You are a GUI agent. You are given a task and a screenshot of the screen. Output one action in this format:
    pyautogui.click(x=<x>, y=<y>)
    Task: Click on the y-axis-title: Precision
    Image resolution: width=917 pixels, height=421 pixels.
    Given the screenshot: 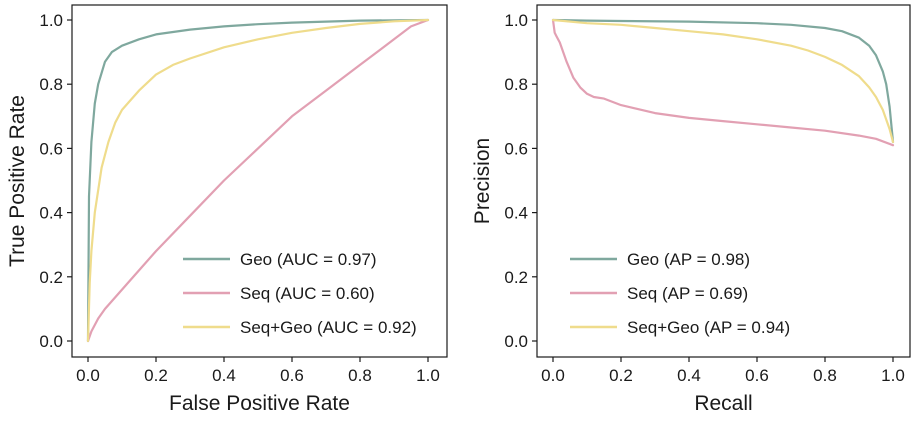 What is the action you would take?
    pyautogui.click(x=482, y=181)
    